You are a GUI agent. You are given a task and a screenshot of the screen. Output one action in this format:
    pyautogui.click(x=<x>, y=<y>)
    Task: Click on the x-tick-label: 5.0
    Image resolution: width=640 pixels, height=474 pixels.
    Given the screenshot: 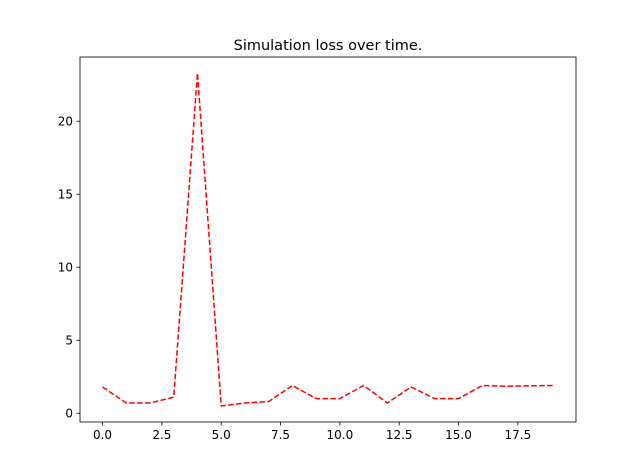 What is the action you would take?
    pyautogui.click(x=221, y=435)
    